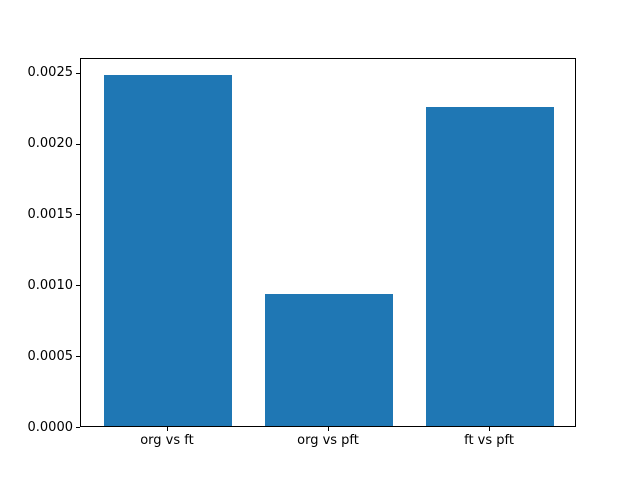  What do you see at coordinates (50, 144) in the screenshot?
I see `y-tick-label: 0.0020` at bounding box center [50, 144].